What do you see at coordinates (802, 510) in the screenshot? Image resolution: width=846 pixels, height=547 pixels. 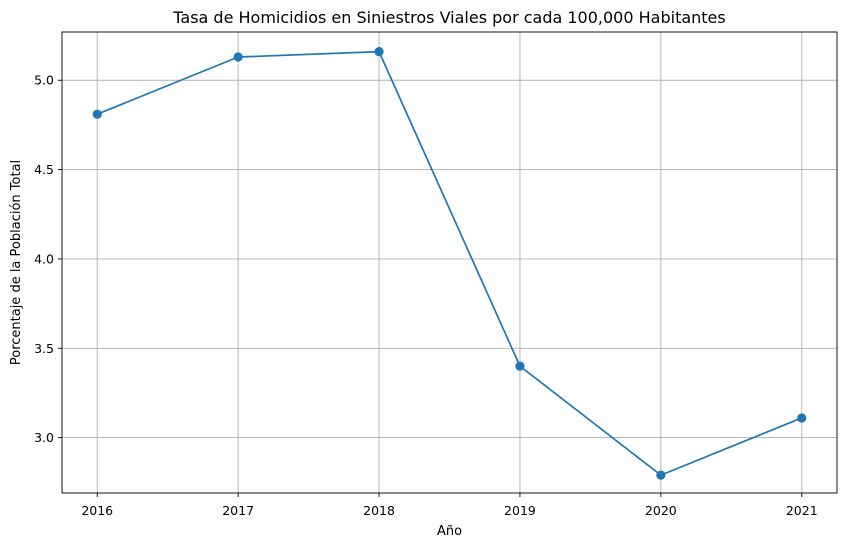 I see `x-tick-label: 2021` at bounding box center [802, 510].